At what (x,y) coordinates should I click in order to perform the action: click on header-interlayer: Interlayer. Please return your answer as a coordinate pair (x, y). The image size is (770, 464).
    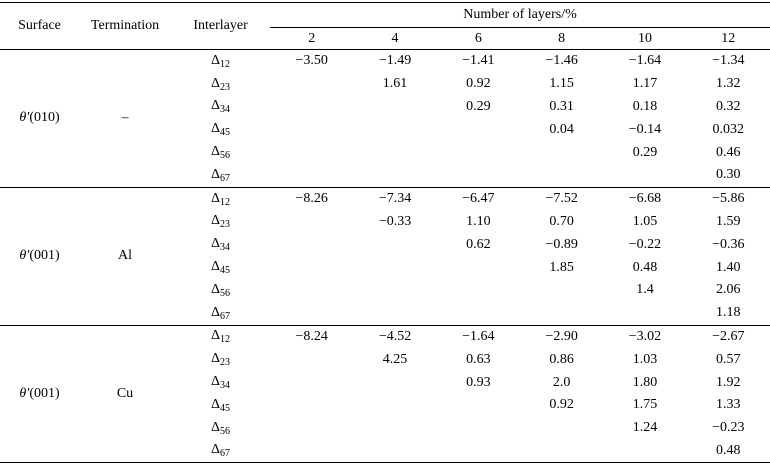
    Looking at the image, I should click on (220, 25).